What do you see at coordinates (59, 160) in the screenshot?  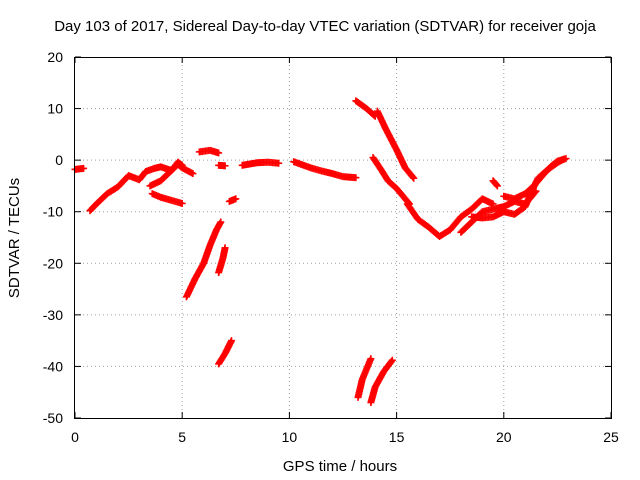 I see `y-tick-label: 0` at bounding box center [59, 160].